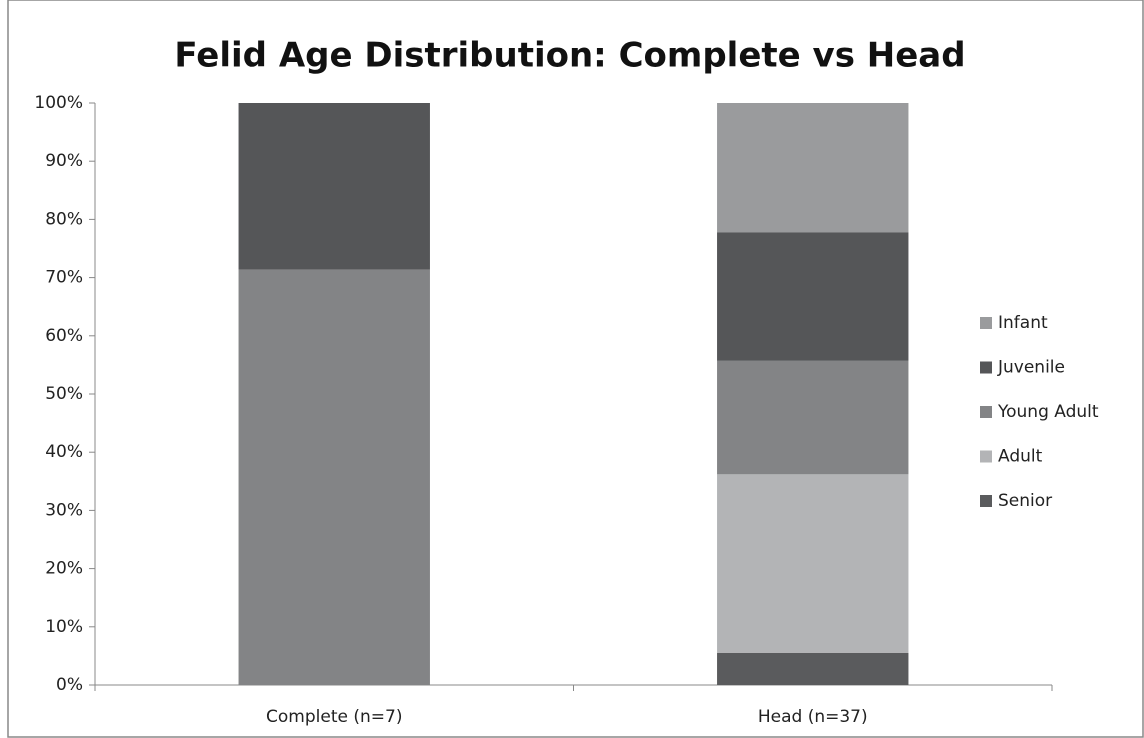 The width and height of the screenshot is (1144, 738). Describe the element at coordinates (64, 278) in the screenshot. I see `y-tick-label: 70%` at that location.